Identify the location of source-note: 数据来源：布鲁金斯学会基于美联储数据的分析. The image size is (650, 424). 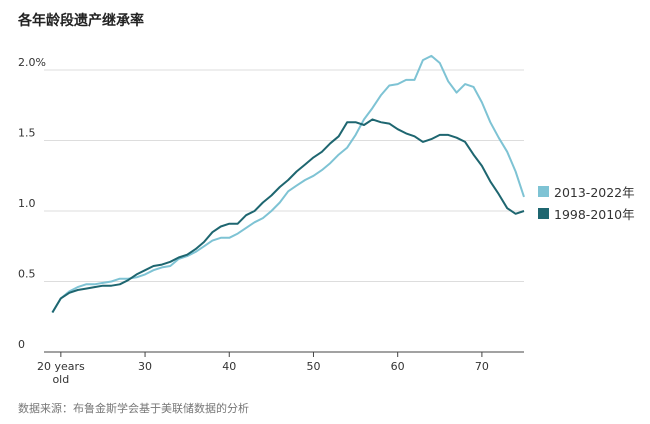
(133, 408).